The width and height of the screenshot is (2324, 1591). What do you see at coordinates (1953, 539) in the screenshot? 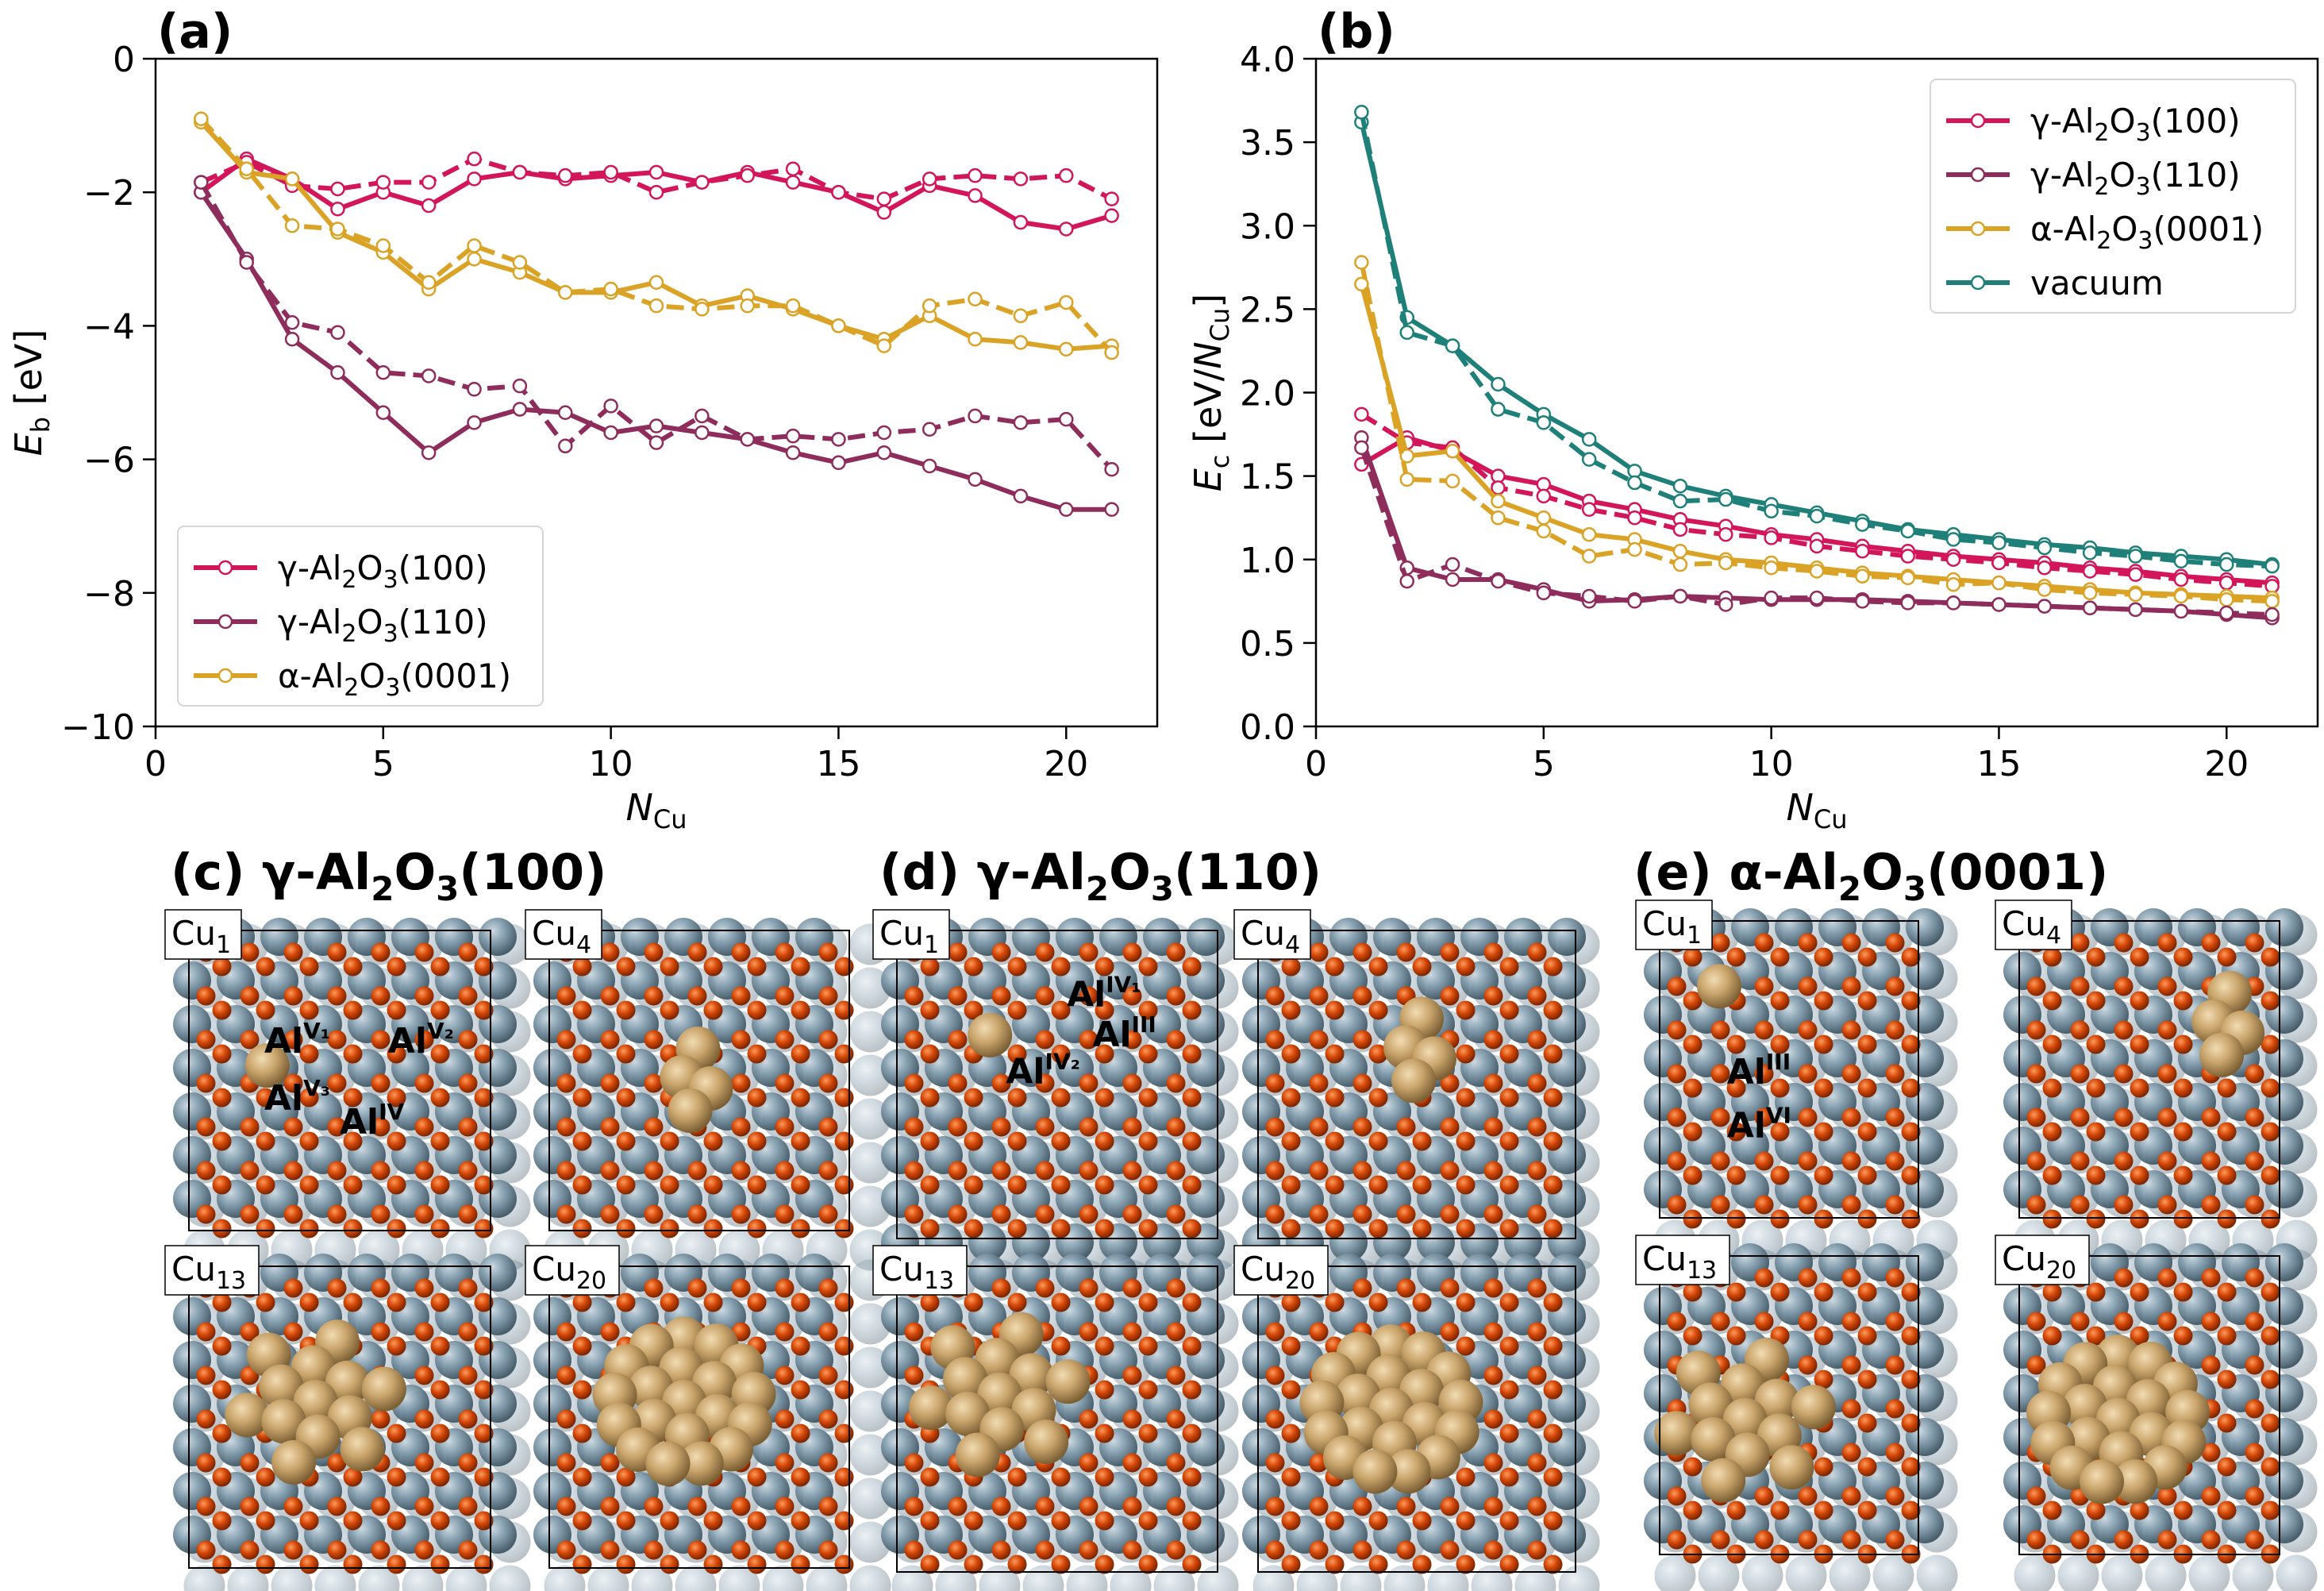
I see `data-point-vacuum-dashed` at bounding box center [1953, 539].